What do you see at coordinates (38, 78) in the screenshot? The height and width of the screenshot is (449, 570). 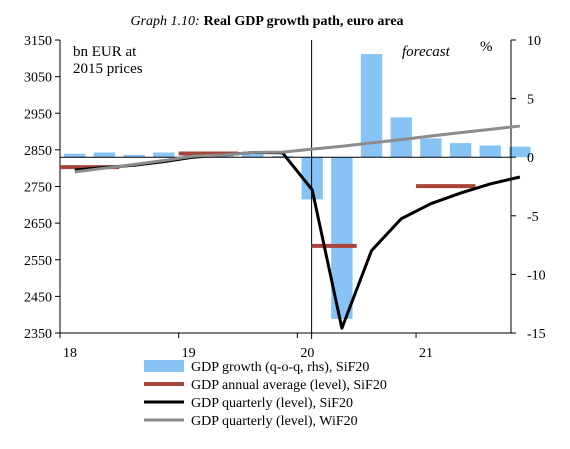 I see `left-tick-label: 3050` at bounding box center [38, 78].